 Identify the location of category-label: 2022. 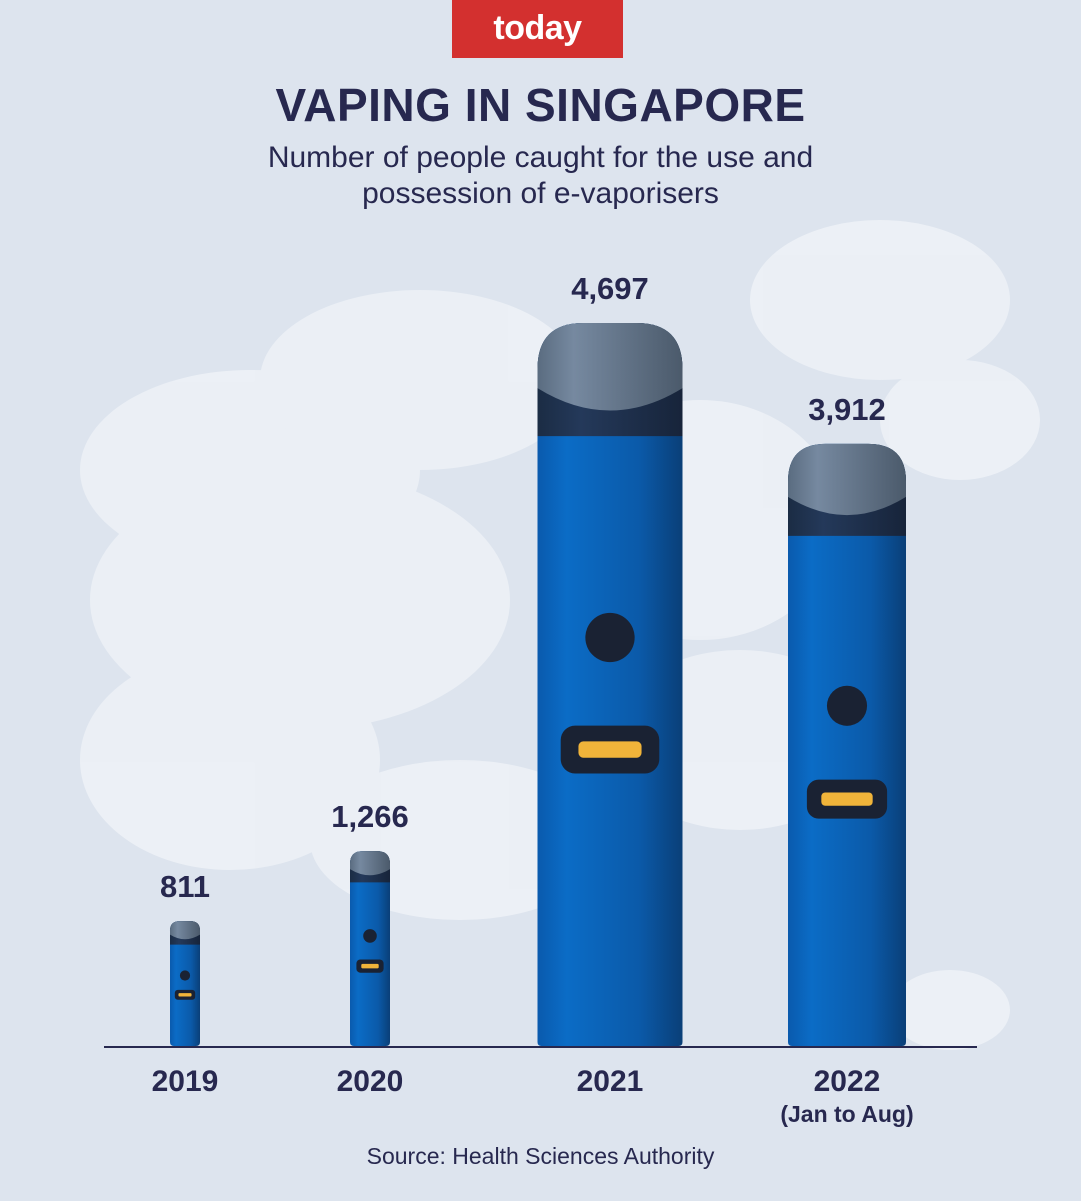
(847, 1081).